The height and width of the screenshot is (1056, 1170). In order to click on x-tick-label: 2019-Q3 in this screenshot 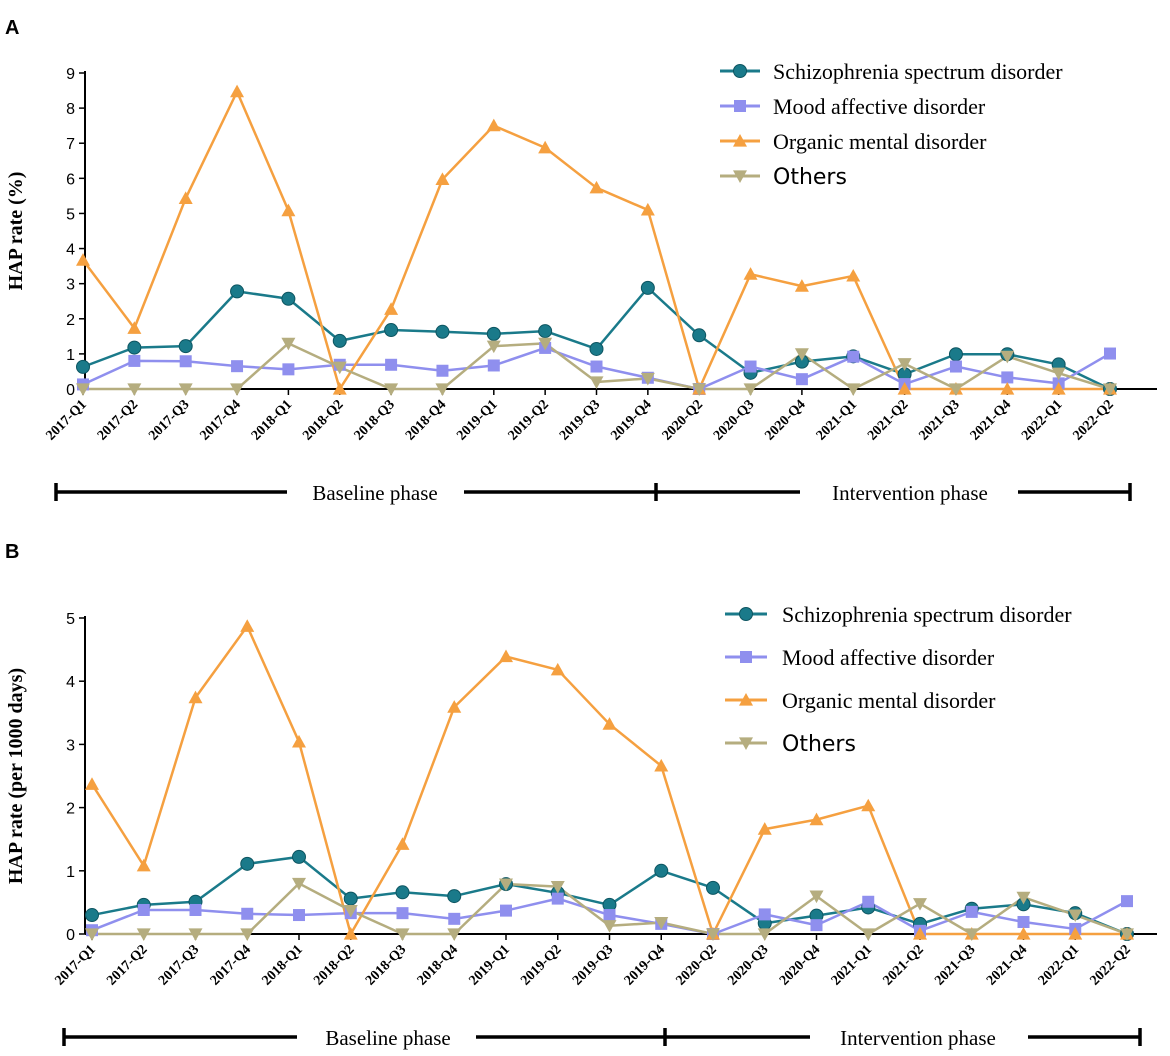, I will do `click(593, 965)`.